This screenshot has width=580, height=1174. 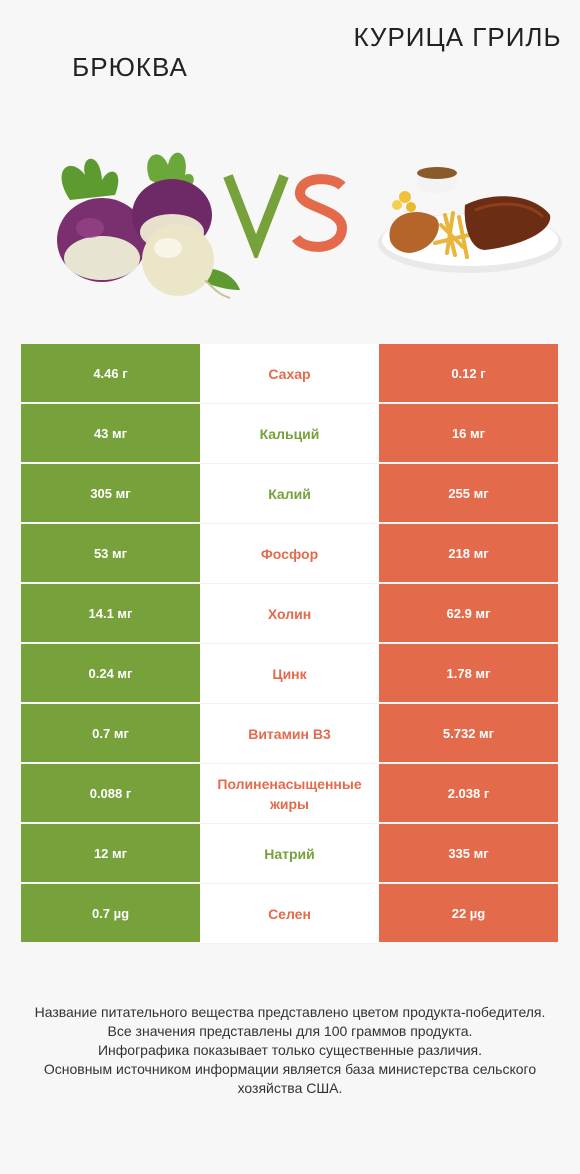 I want to click on left-value: 4.46 г, so click(x=110, y=374).